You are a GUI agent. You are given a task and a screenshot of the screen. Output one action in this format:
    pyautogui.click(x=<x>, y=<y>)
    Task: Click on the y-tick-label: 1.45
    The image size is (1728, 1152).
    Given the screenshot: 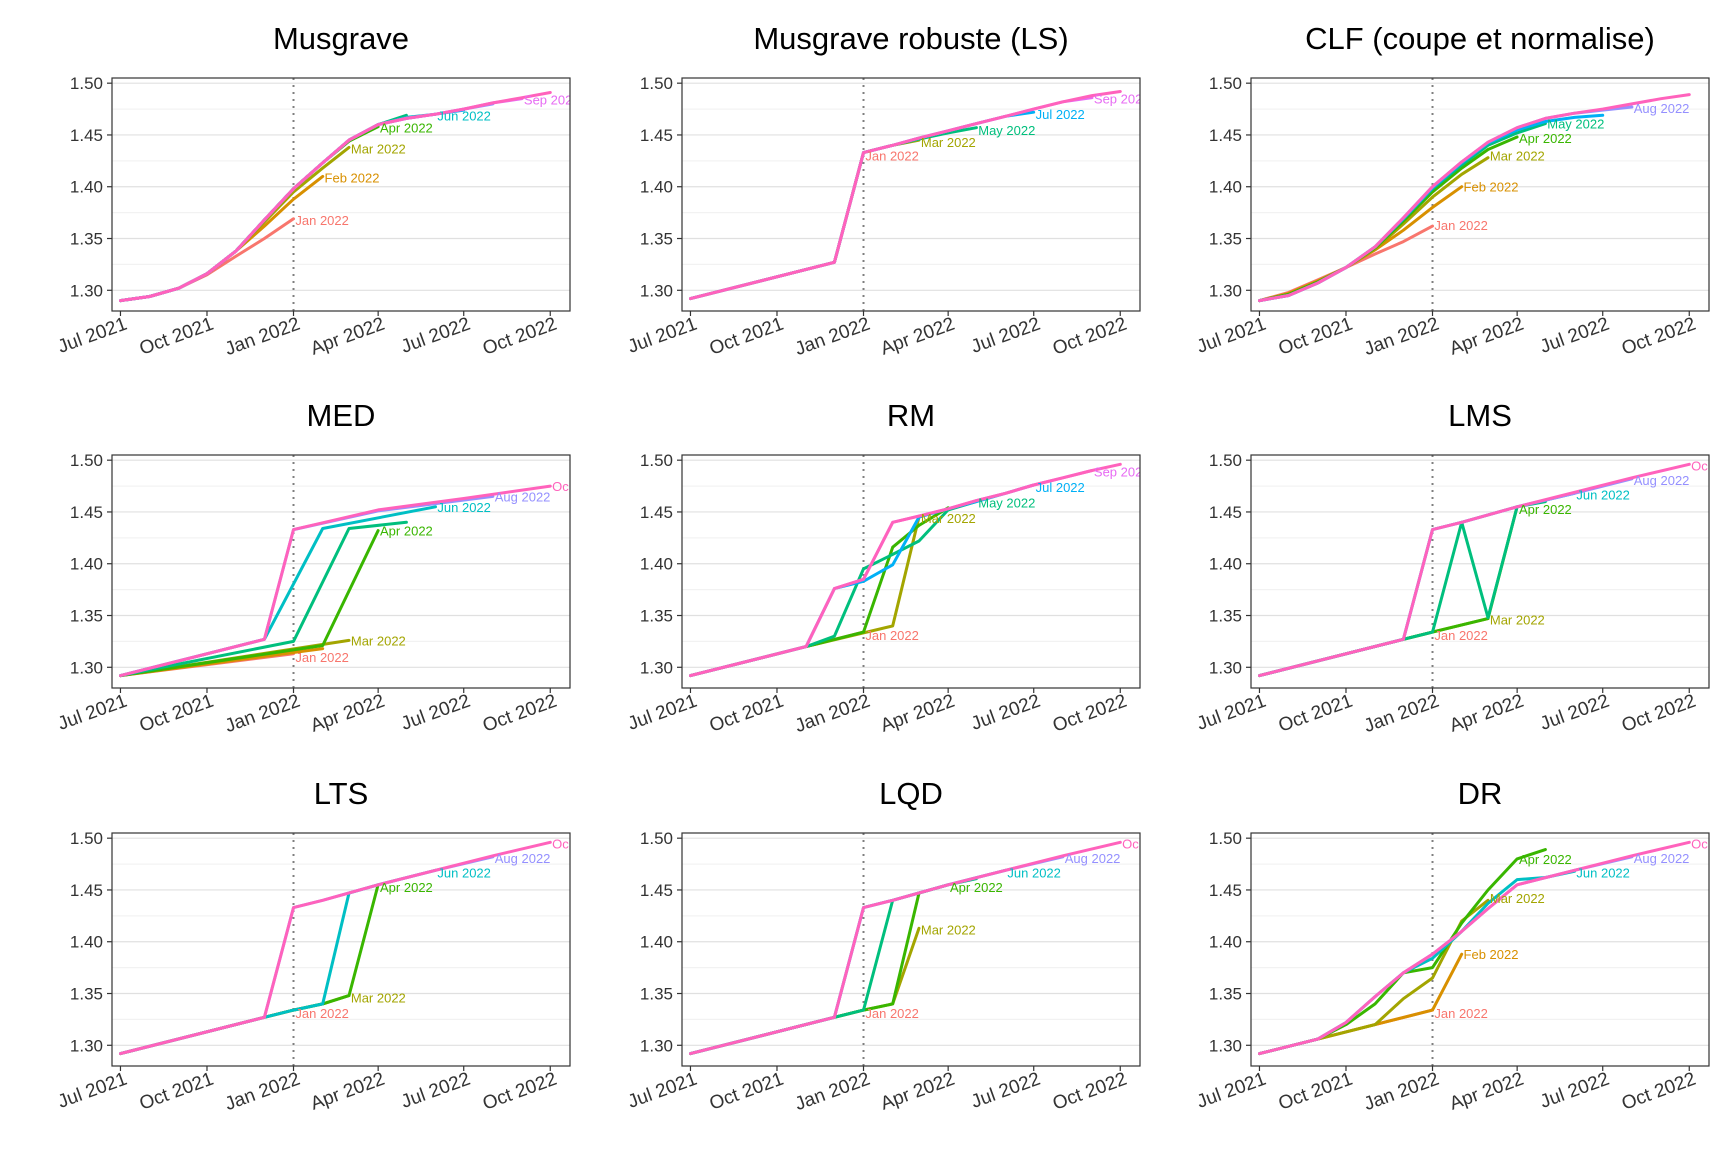 What is the action you would take?
    pyautogui.click(x=1225, y=890)
    